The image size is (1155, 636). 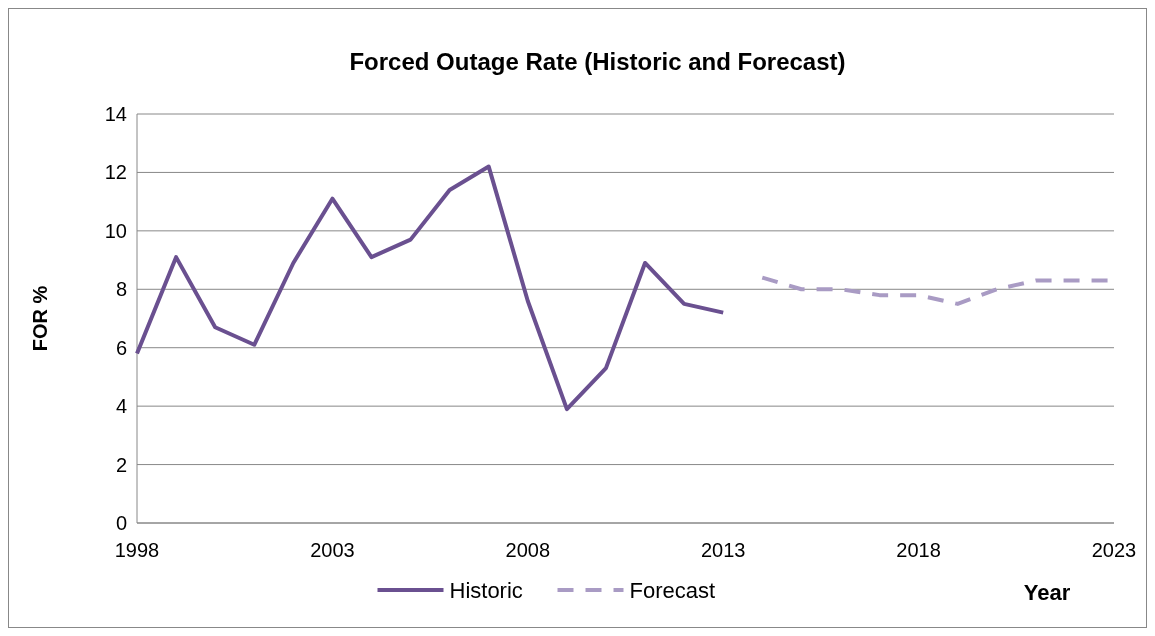 What do you see at coordinates (121, 347) in the screenshot?
I see `y-tick-label: 6` at bounding box center [121, 347].